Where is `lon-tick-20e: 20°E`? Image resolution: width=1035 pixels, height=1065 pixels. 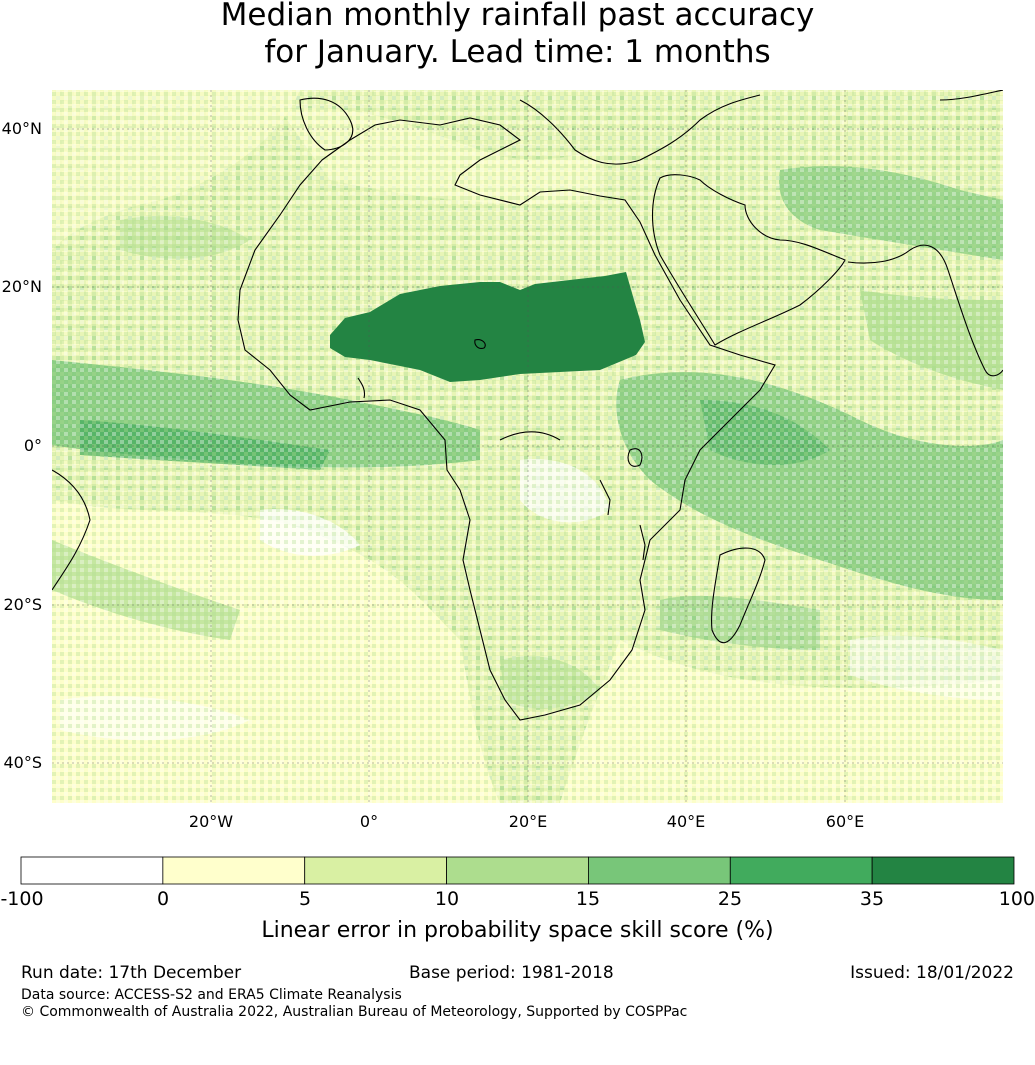 lon-tick-20e: 20°E is located at coordinates (528, 821).